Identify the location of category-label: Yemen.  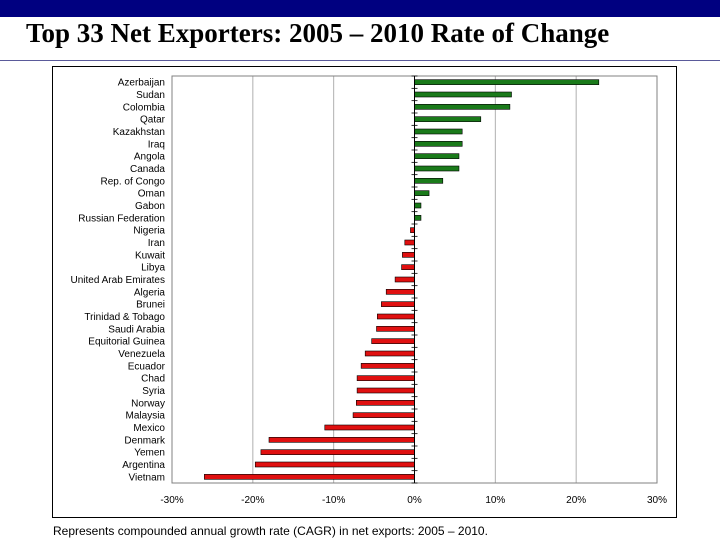
(149, 453).